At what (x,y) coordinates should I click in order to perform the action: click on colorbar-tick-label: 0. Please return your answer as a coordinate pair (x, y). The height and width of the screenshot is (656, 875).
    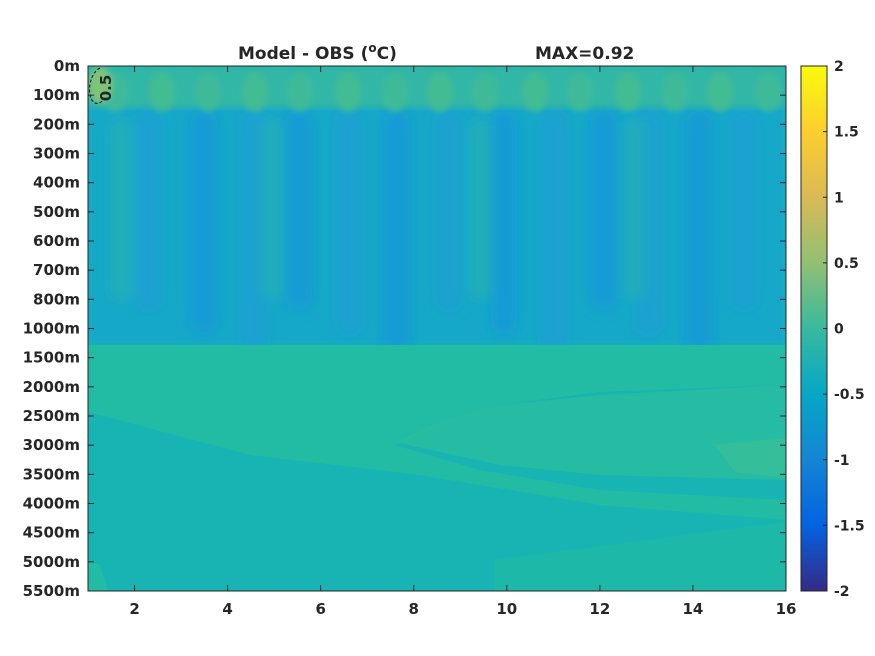
    Looking at the image, I should click on (839, 330).